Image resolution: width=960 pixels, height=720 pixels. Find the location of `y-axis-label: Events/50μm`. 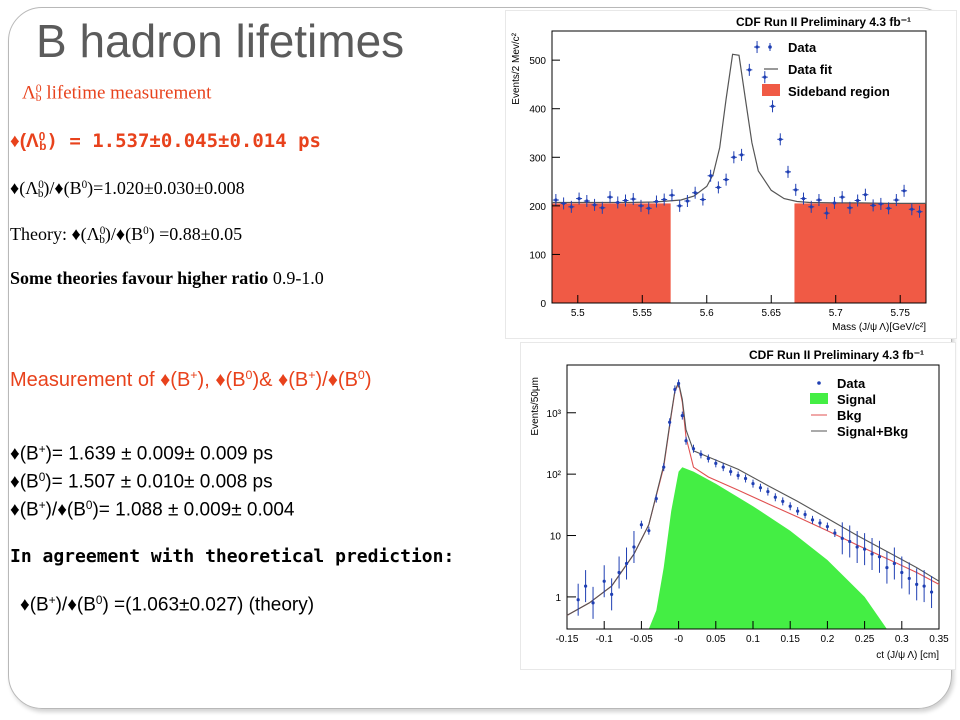

y-axis-label: Events/50μm is located at coordinates (535, 406).